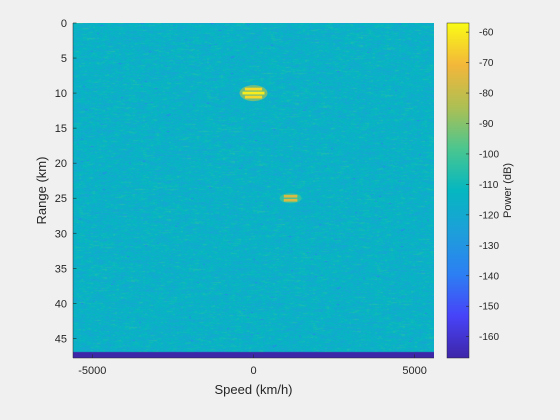 The width and height of the screenshot is (560, 420). I want to click on colorbar-tick-label: -80, so click(486, 94).